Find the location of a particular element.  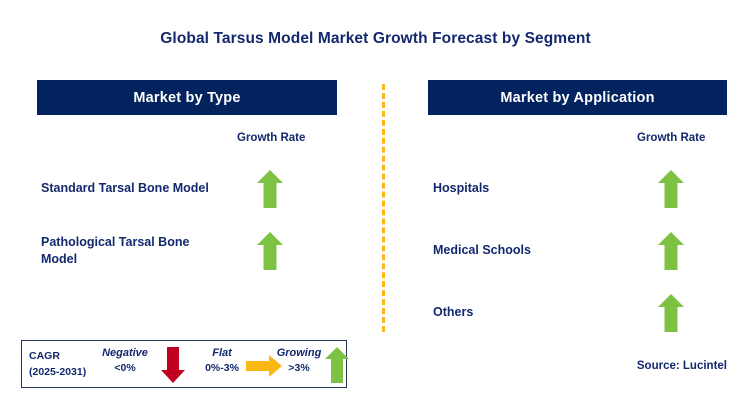

legend-cagr-label: CAGR is located at coordinates (44, 356).